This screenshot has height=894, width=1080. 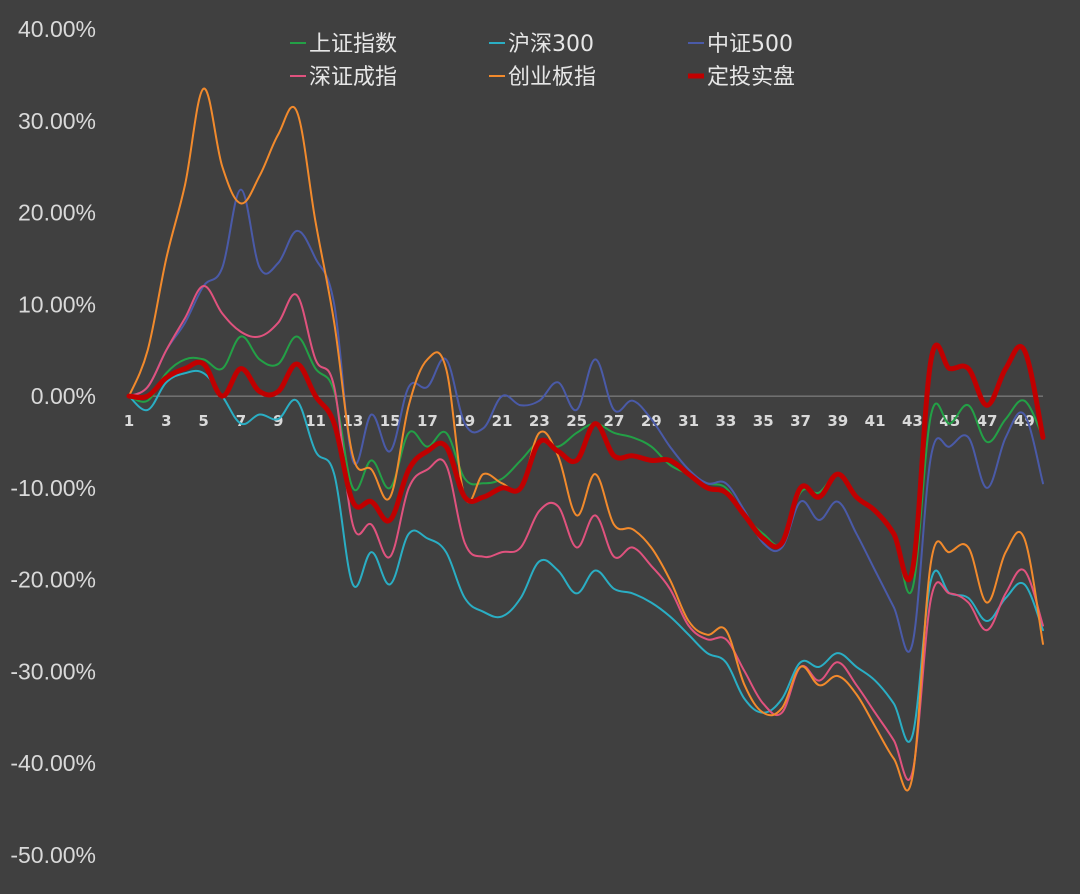 I want to click on x-tick-label: 29, so click(x=651, y=421).